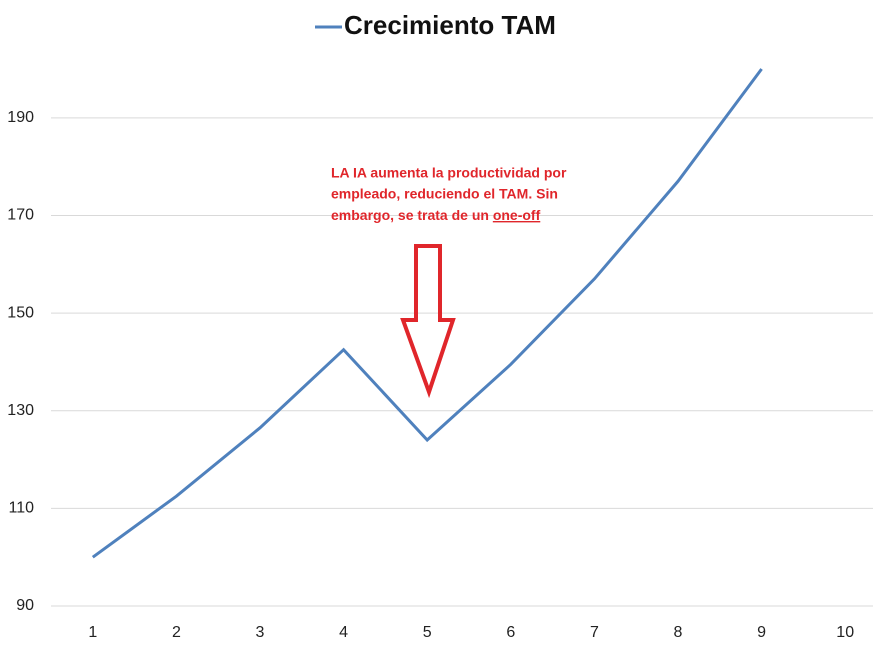 The width and height of the screenshot is (873, 645). I want to click on annotation-underlined: one-off, so click(517, 215).